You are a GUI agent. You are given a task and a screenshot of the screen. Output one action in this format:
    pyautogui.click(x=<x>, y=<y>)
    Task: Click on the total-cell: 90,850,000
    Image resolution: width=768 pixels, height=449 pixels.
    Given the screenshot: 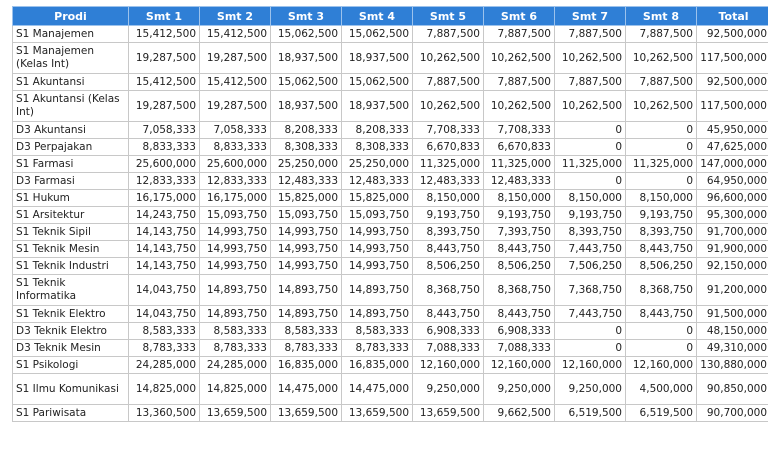 What is the action you would take?
    pyautogui.click(x=732, y=389)
    